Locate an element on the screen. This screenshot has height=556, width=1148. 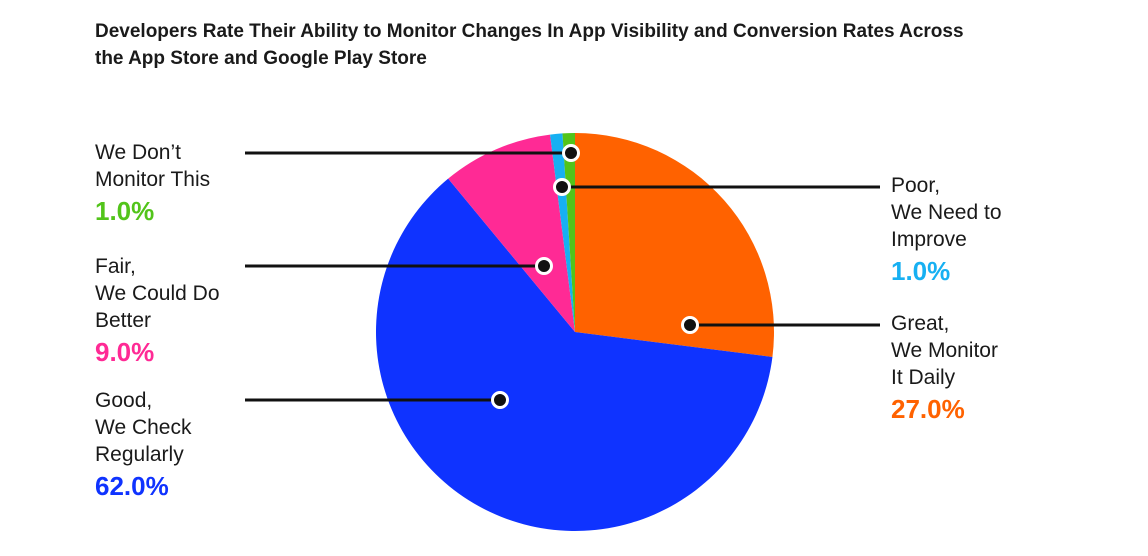
label-dont-line-2: Monitor This is located at coordinates (153, 179).